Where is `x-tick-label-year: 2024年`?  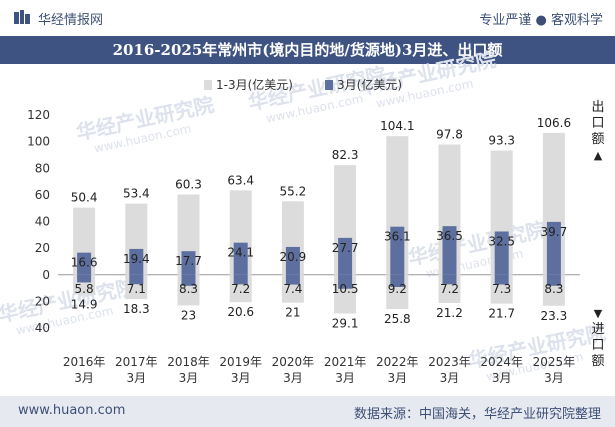 x-tick-label-year: 2024年 is located at coordinates (501, 362).